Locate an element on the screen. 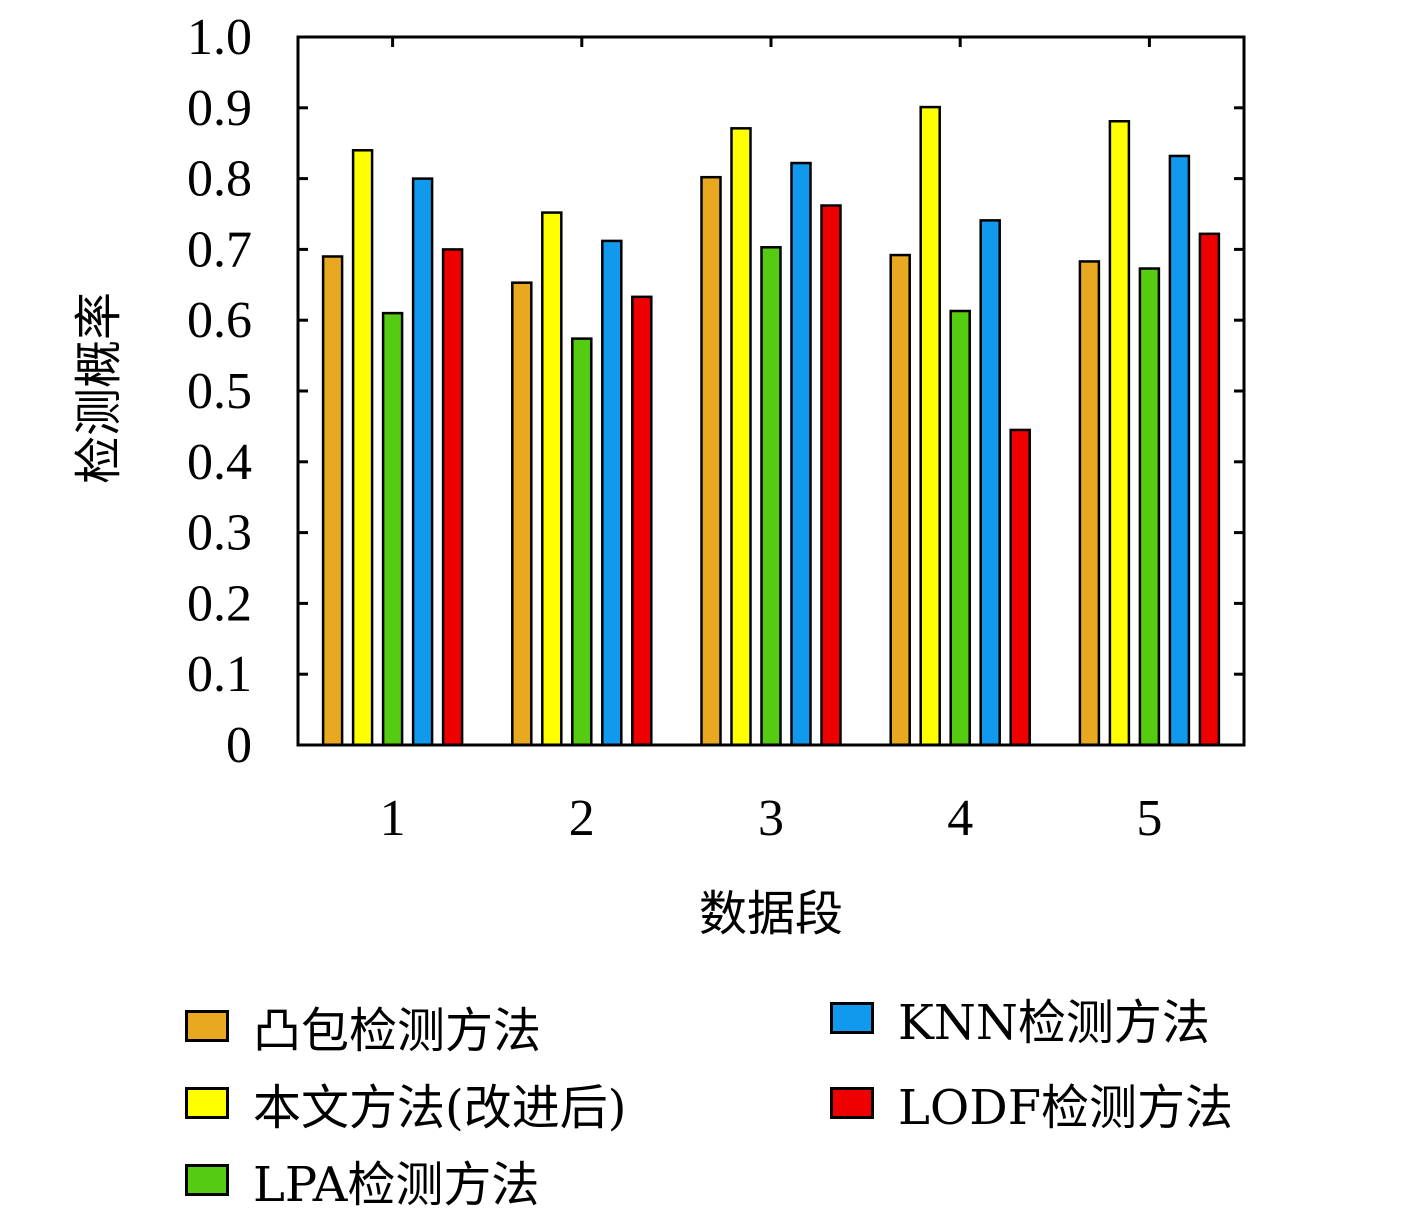 The height and width of the screenshot is (1221, 1417). legend-label: LODF检测方法 is located at coordinates (1066, 1108).